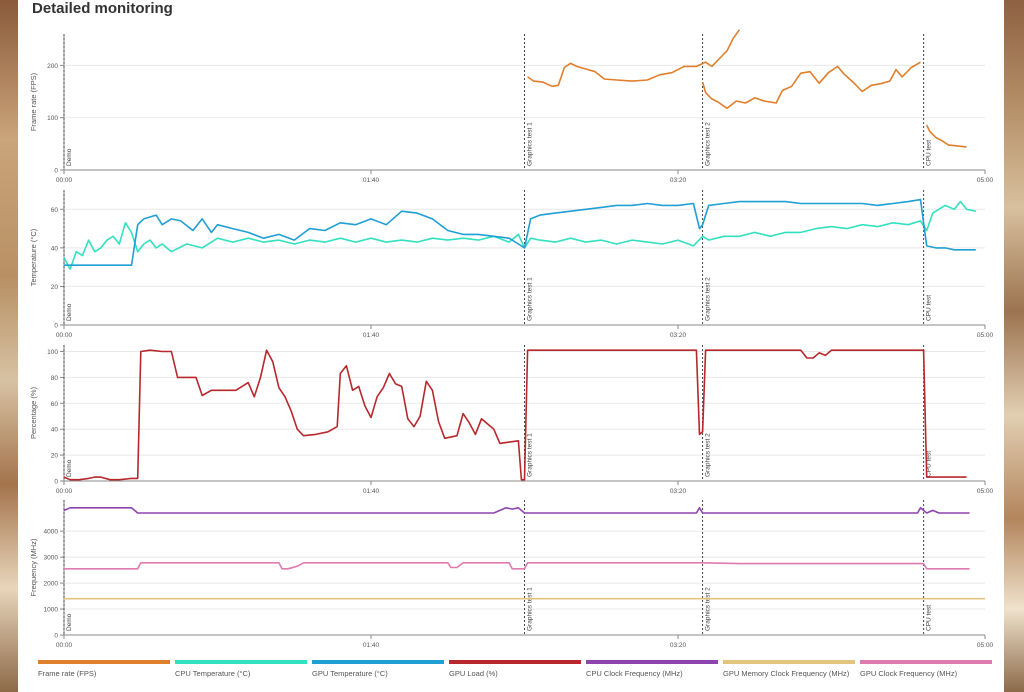 The image size is (1024, 692). What do you see at coordinates (473, 673) in the screenshot?
I see `legend-label: GPU Load (%)` at bounding box center [473, 673].